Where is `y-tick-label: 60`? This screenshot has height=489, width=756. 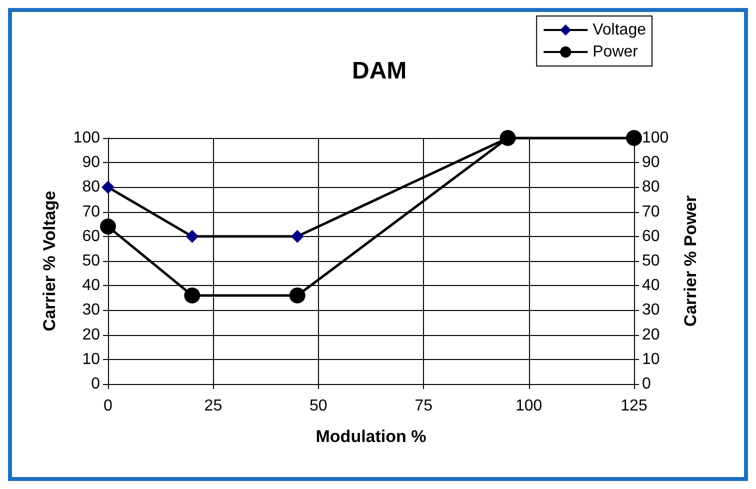 y-tick-label: 60 is located at coordinates (91, 236).